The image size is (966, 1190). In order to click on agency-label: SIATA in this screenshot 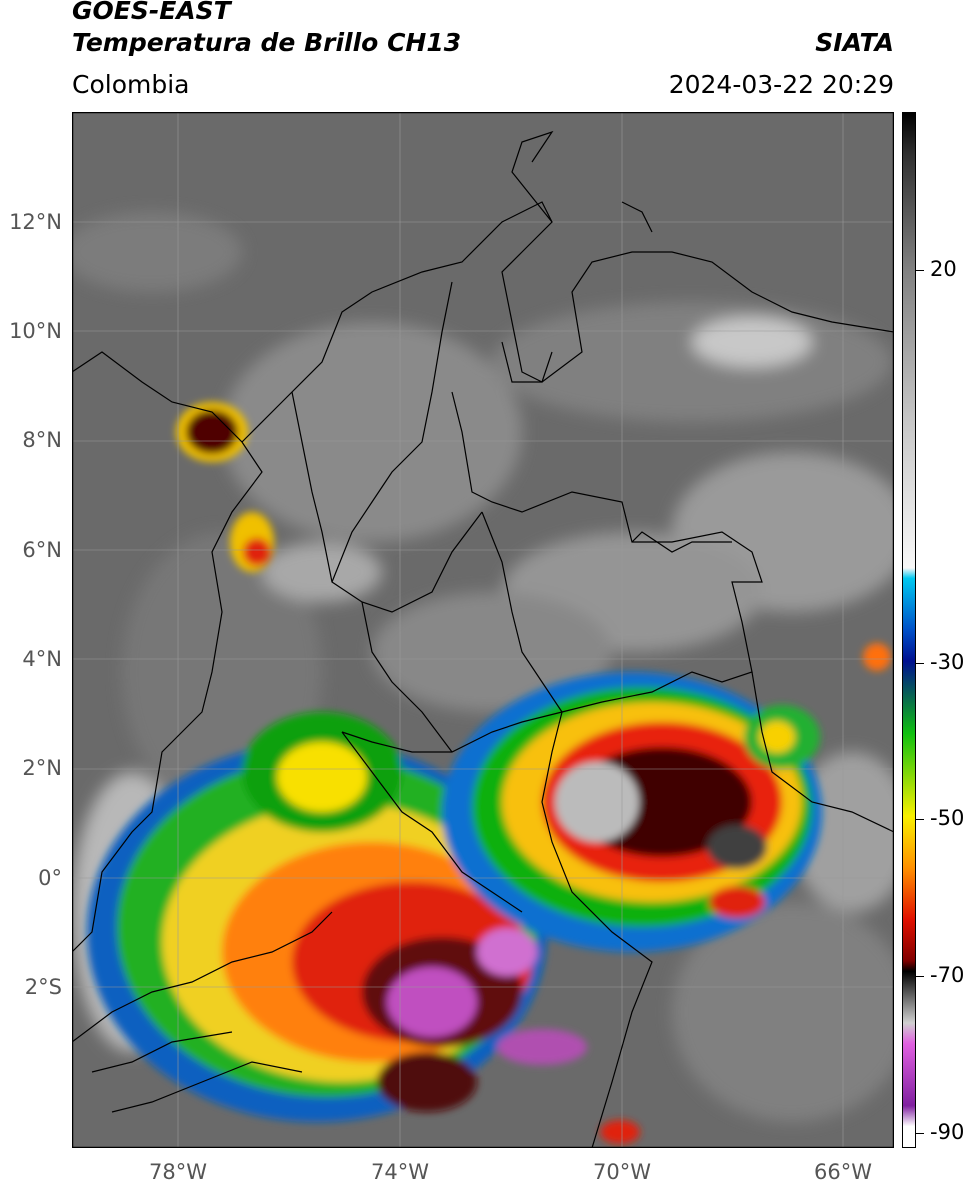, I will do `click(854, 42)`.